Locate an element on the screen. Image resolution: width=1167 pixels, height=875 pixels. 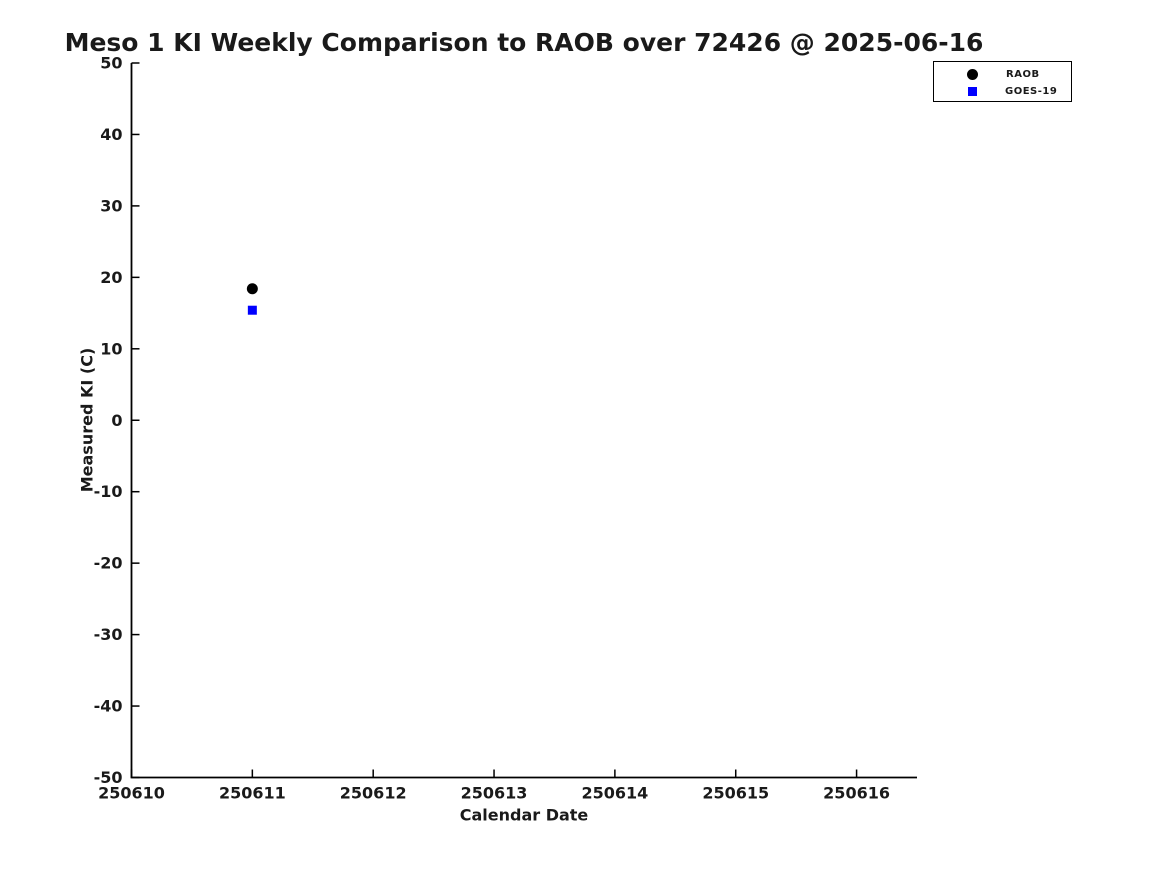
x-tick-label: 250612 is located at coordinates (373, 793).